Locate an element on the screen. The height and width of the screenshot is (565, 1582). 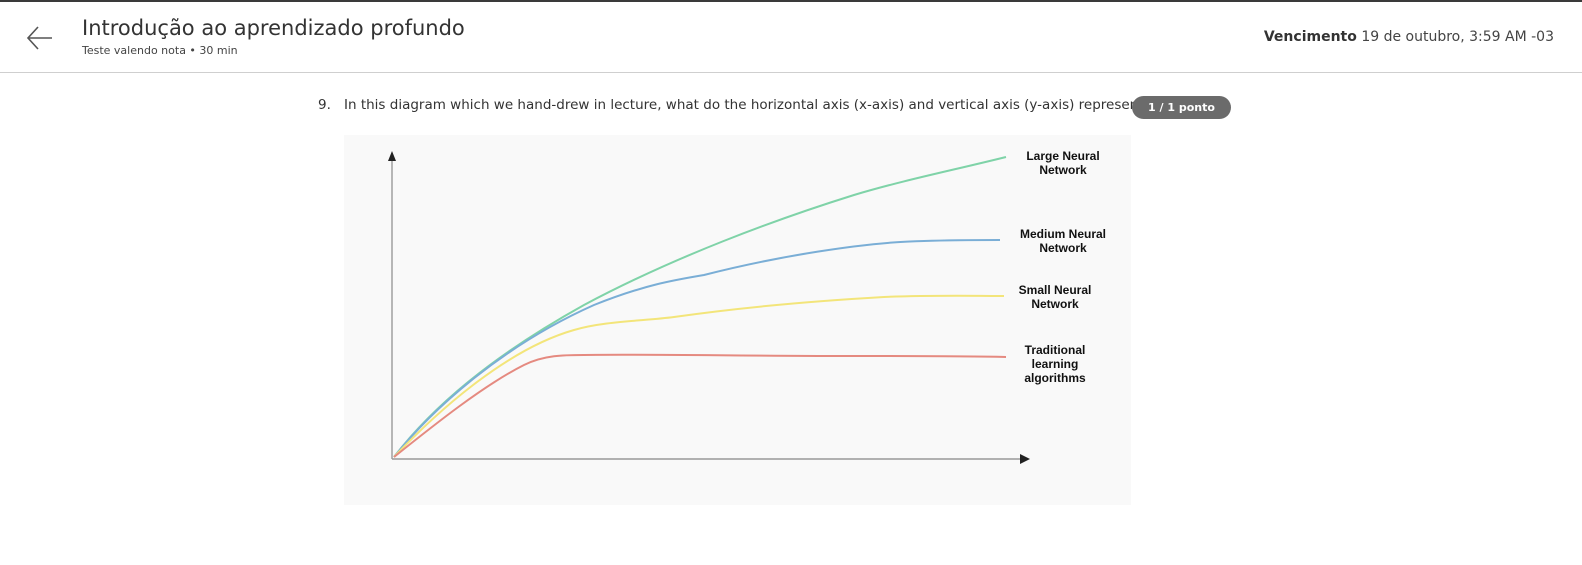
due-label: Vencimento is located at coordinates (1310, 37).